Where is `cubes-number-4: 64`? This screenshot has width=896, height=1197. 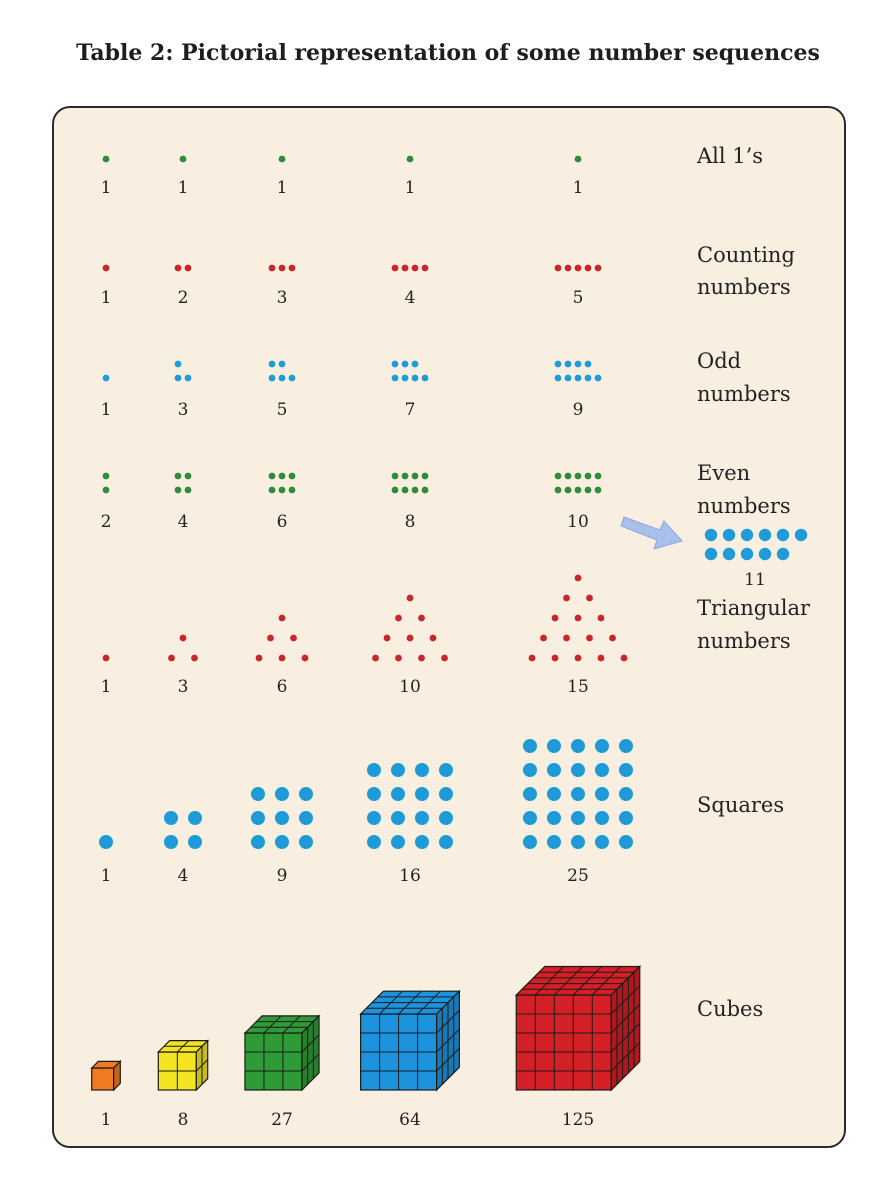
cubes-number-4: 64 is located at coordinates (410, 1120).